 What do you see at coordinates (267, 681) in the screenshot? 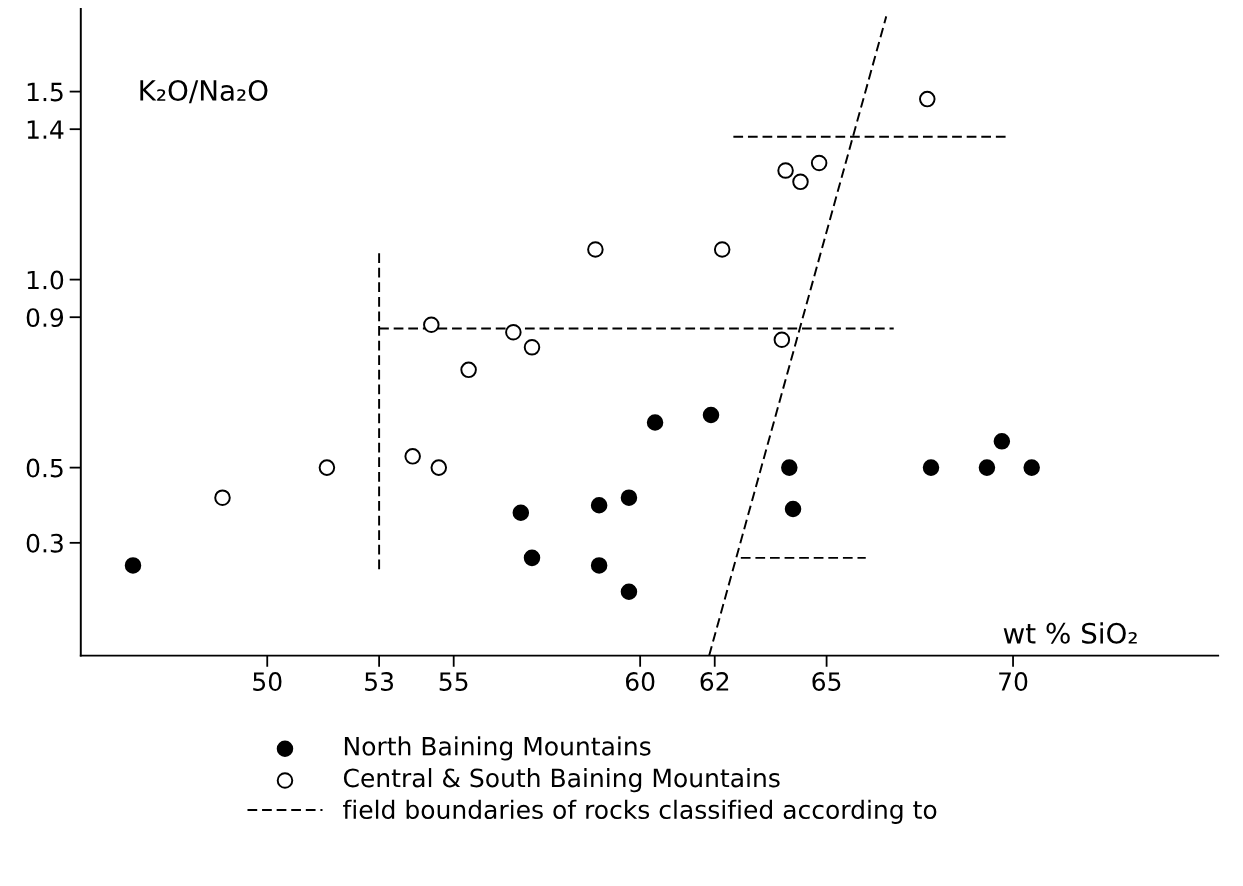
I see `x-tick-label: 50` at bounding box center [267, 681].